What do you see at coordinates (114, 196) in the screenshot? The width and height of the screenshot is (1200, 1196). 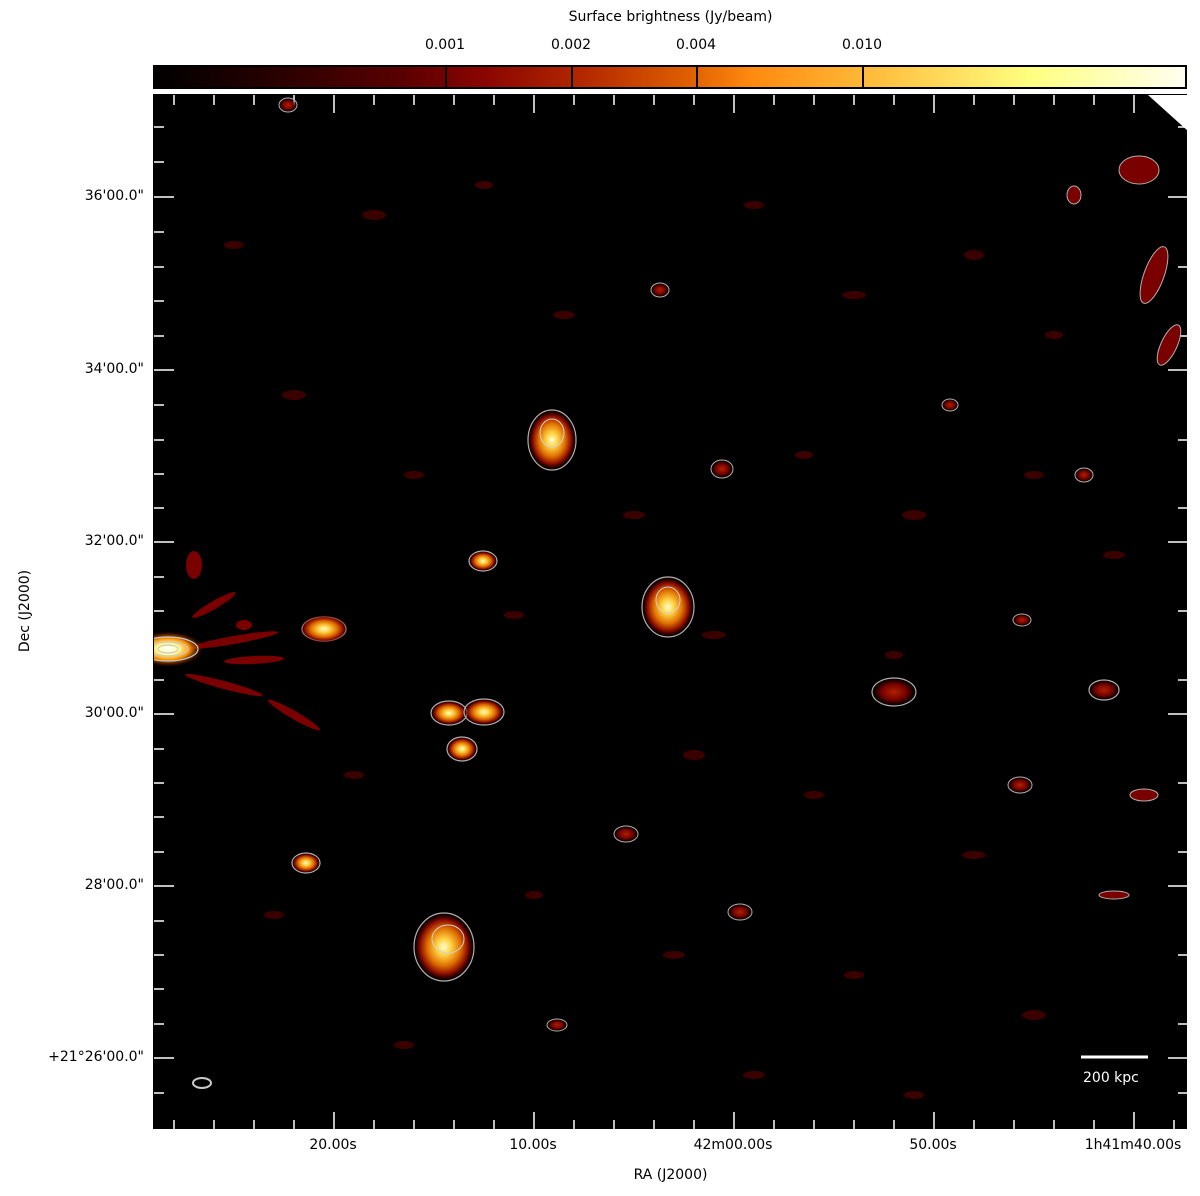 I see `dec-tick-label: 36'00.0"` at bounding box center [114, 196].